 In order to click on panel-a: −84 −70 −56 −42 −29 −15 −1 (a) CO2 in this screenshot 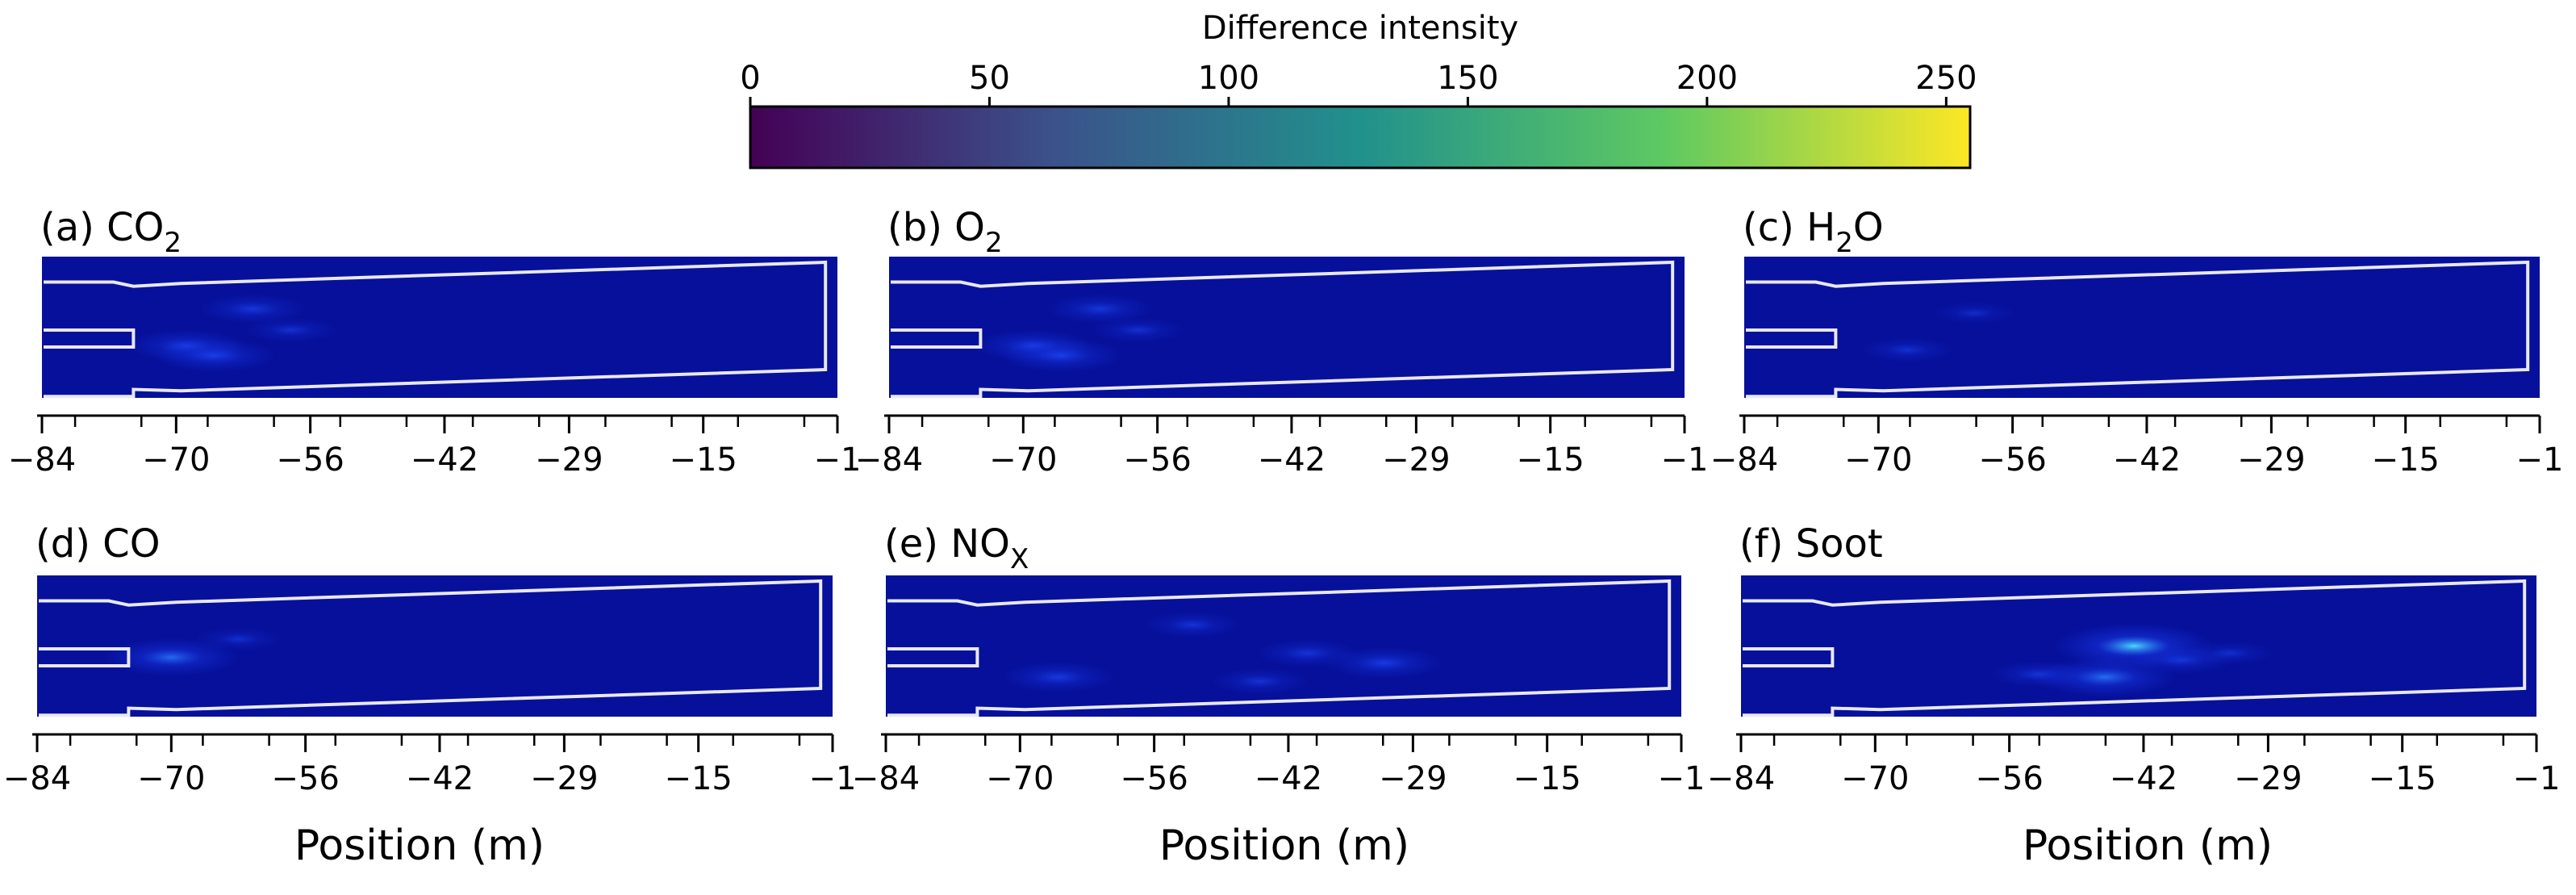, I will do `click(435, 342)`.